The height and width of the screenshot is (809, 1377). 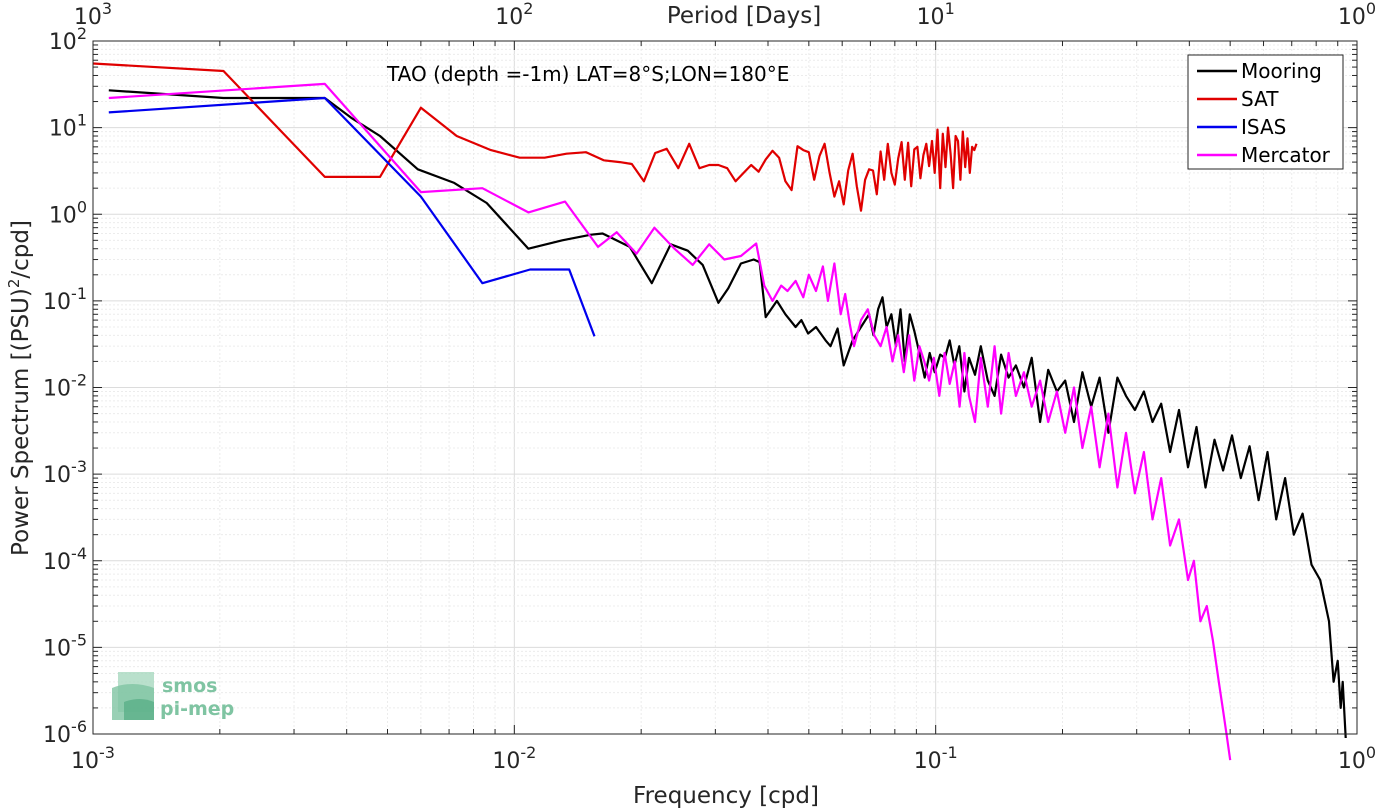 I want to click on legend-label-sat: SAT, so click(x=1260, y=99).